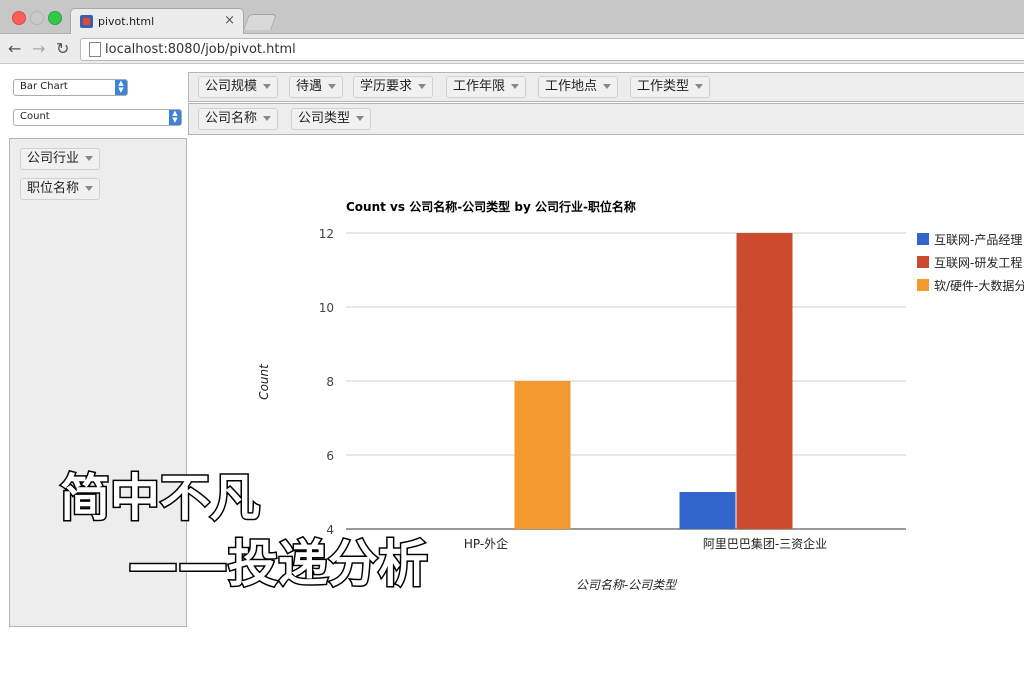 This screenshot has height=692, width=1024. What do you see at coordinates (309, 86) in the screenshot?
I see `field-label: 待遇` at bounding box center [309, 86].